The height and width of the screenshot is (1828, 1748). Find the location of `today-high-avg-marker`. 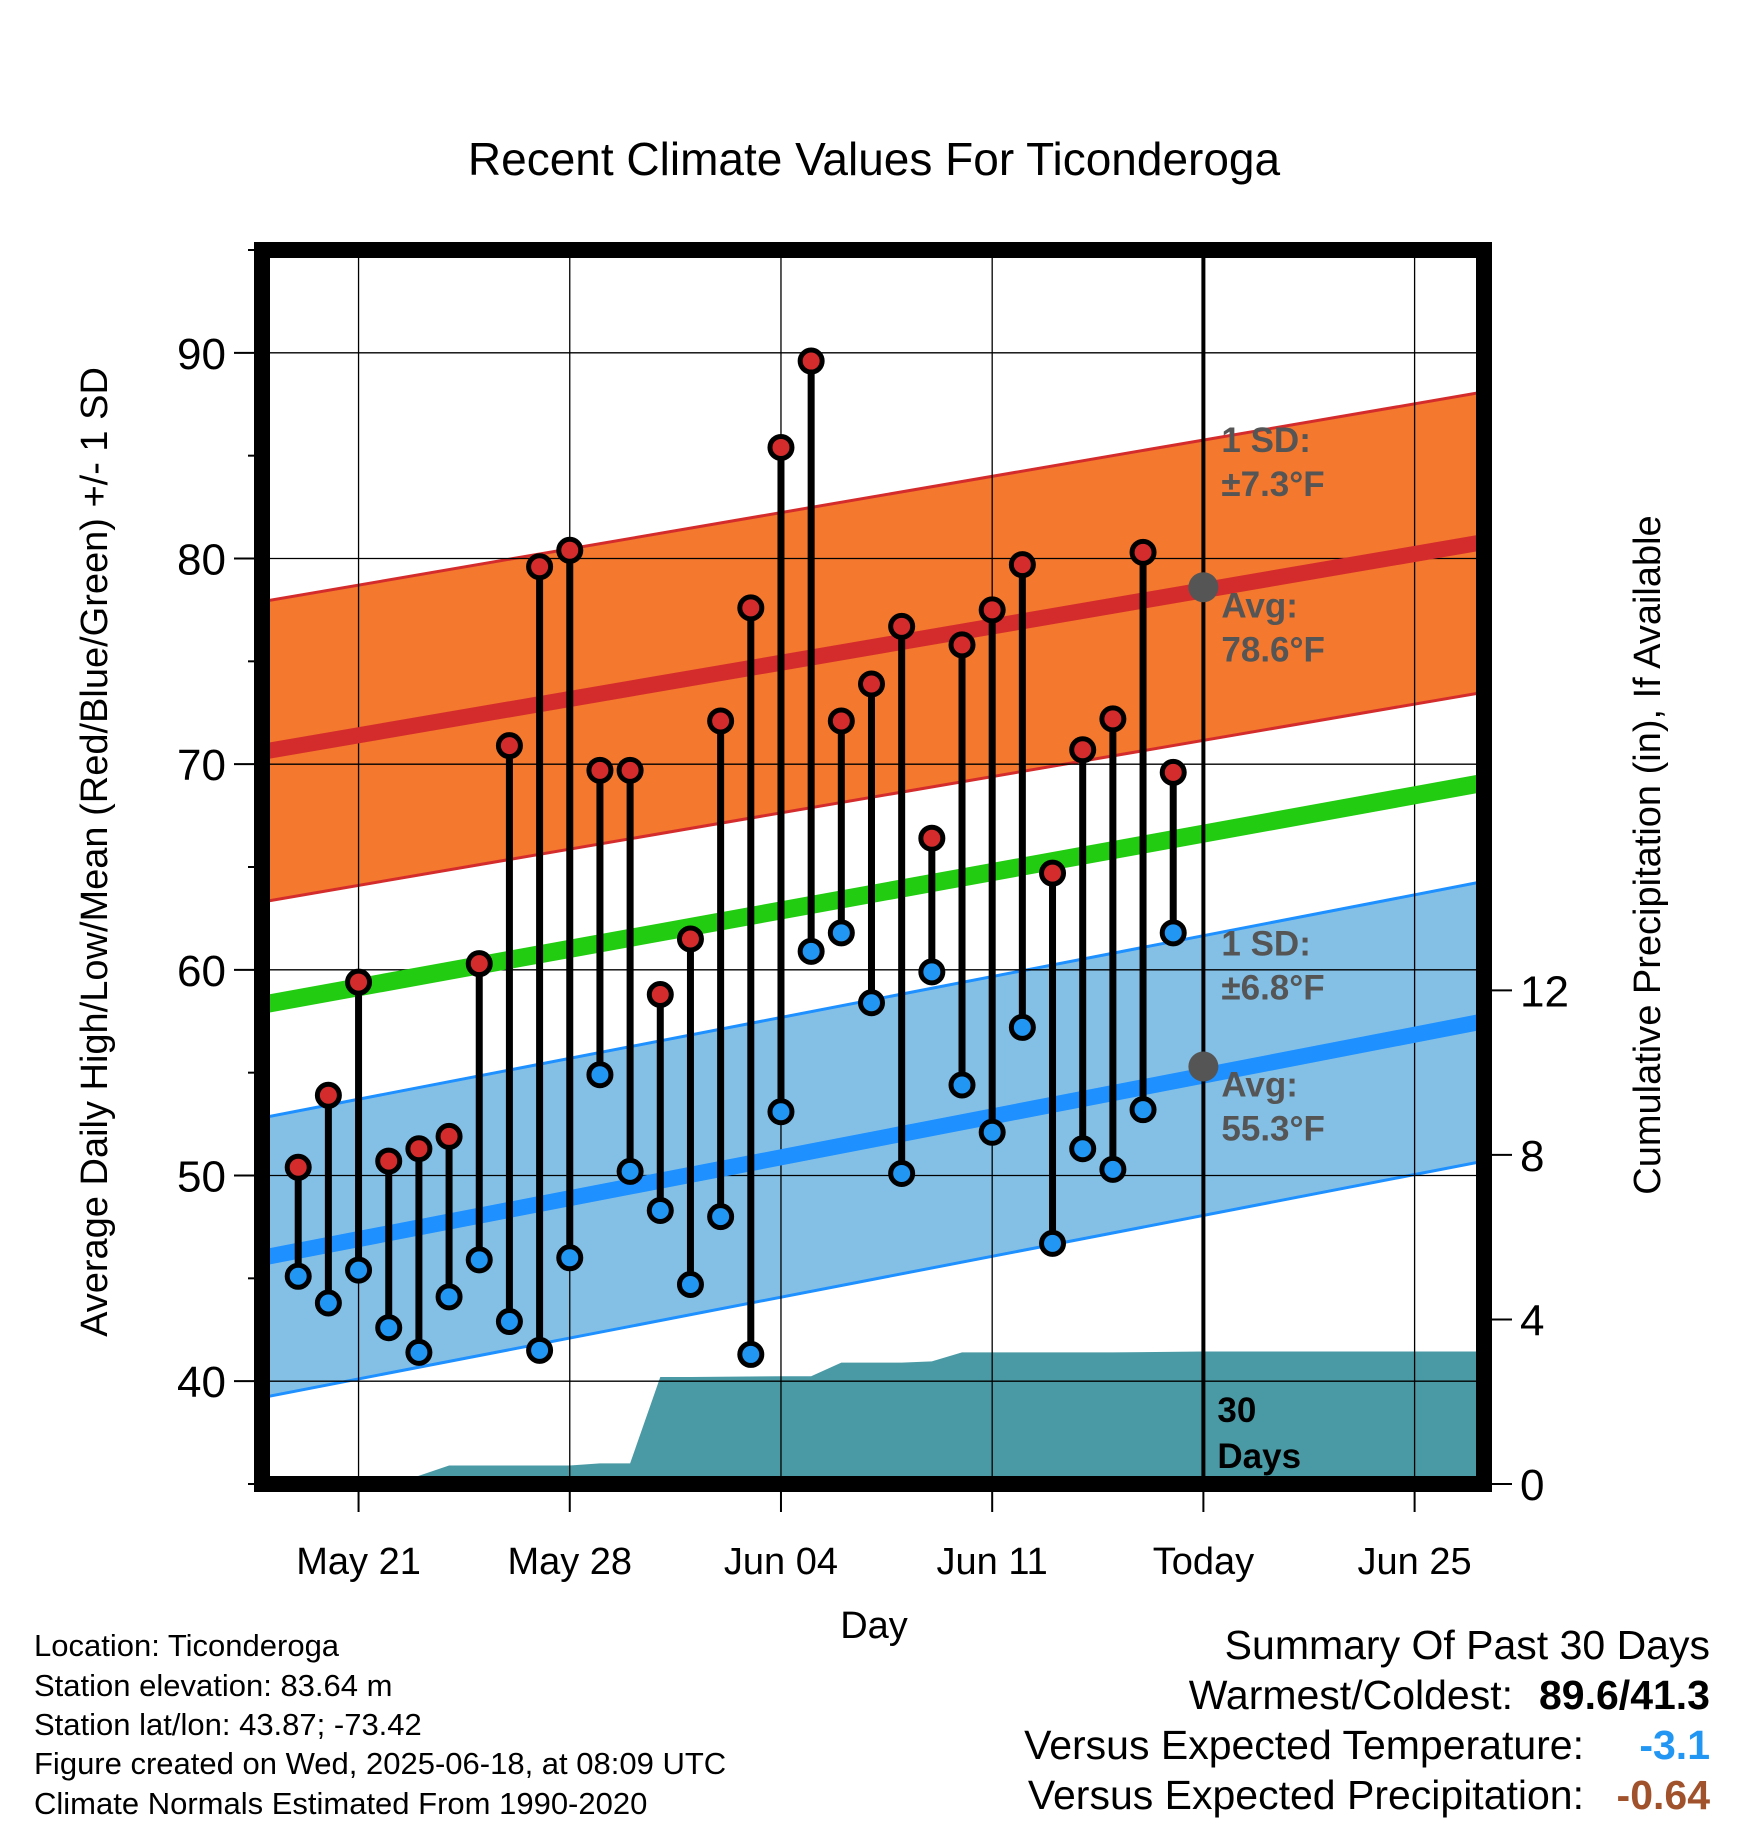

today-high-avg-marker is located at coordinates (1203, 587).